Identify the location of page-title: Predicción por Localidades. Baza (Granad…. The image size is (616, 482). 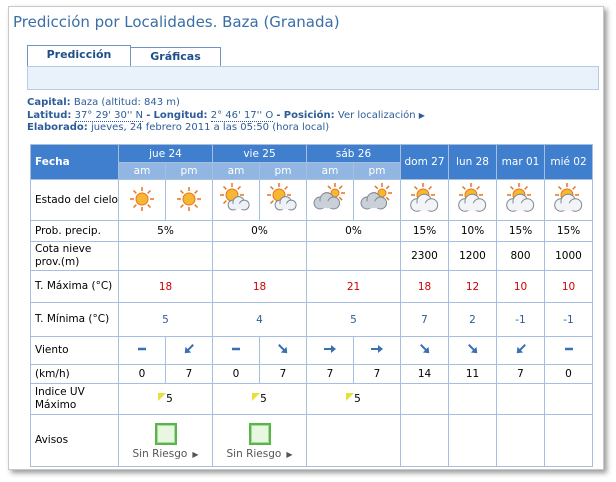
(176, 22).